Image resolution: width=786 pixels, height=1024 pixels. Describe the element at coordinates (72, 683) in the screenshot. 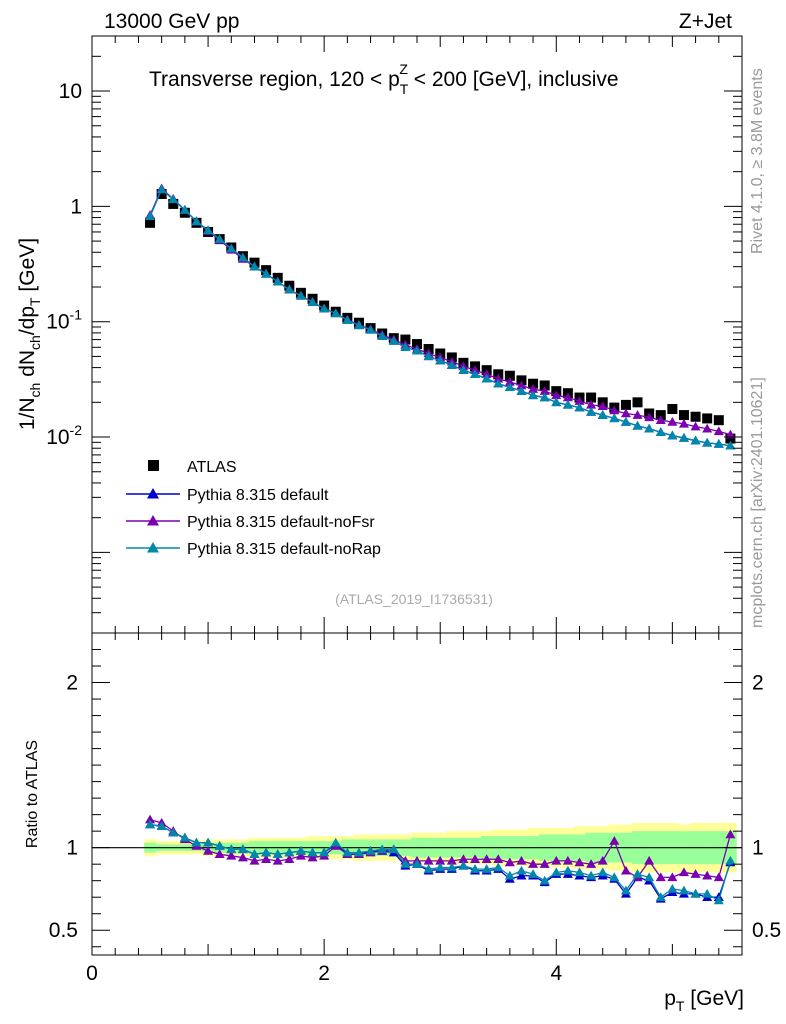

I see `ratio-y-tick-label: 2` at that location.